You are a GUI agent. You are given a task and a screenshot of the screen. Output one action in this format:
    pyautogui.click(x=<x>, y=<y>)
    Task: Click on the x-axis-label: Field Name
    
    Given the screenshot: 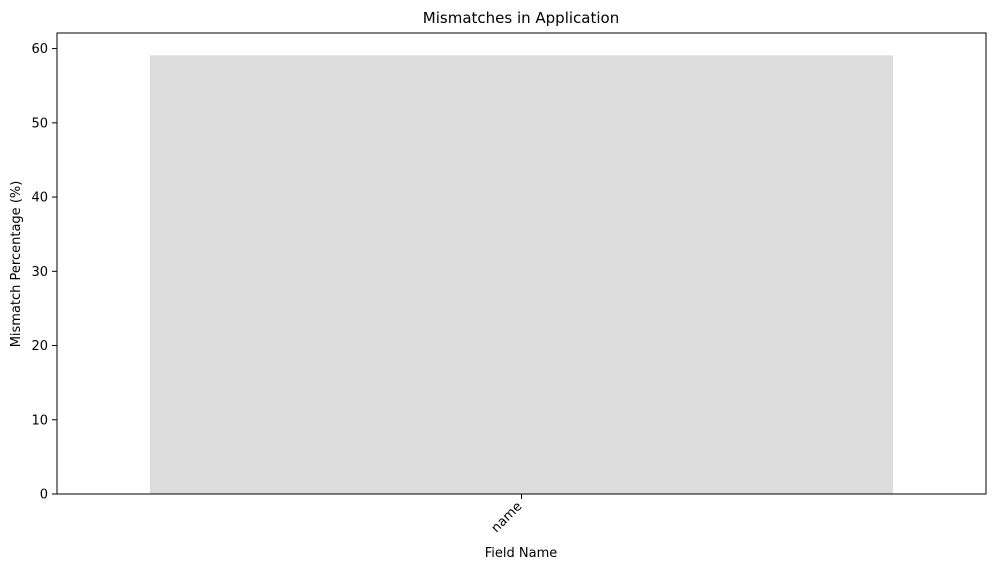 What is the action you would take?
    pyautogui.click(x=521, y=553)
    